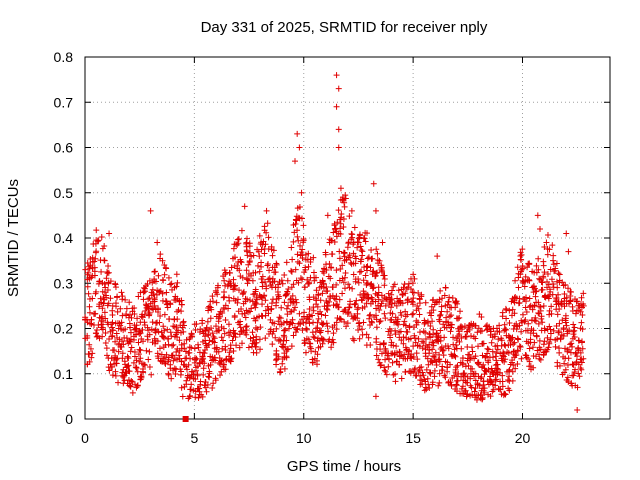  I want to click on x-tick-label: 20, so click(523, 438).